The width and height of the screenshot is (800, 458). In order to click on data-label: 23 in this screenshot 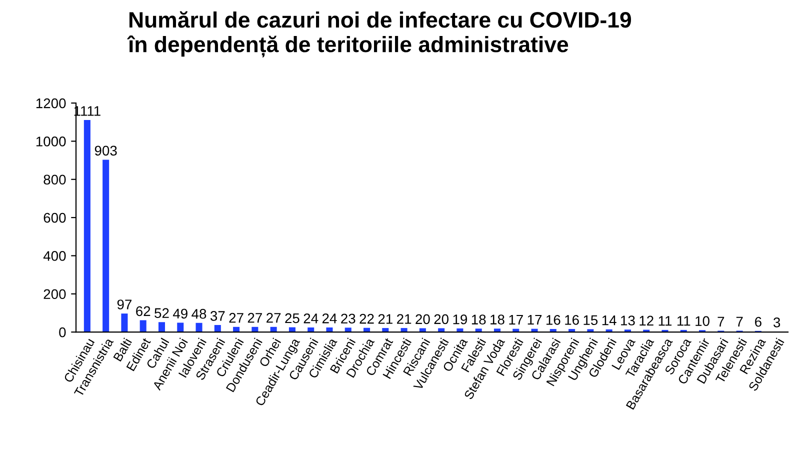, I will do `click(348, 319)`.